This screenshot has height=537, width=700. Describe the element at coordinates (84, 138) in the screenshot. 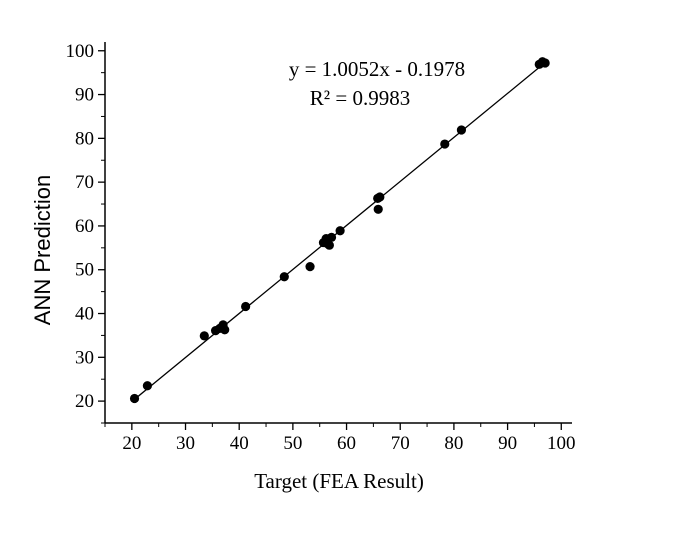

I see `y-tick-label-80: 80` at that location.